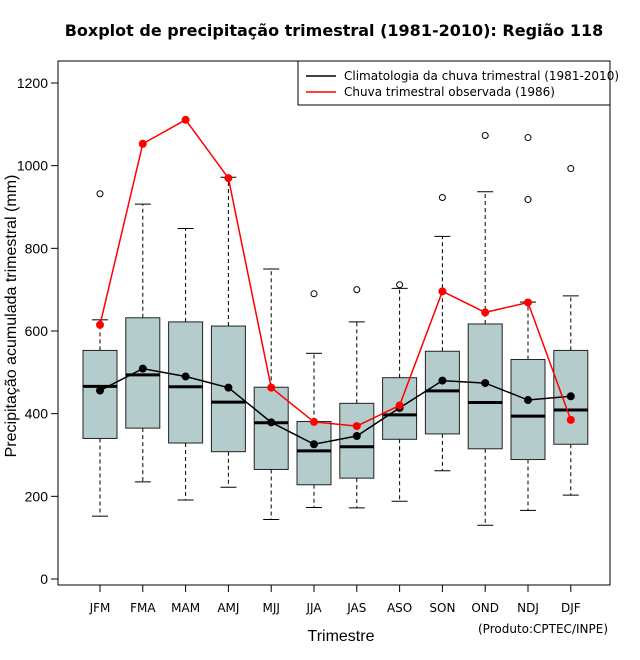  What do you see at coordinates (528, 322) in the screenshot?
I see `box-ndj` at bounding box center [528, 322].